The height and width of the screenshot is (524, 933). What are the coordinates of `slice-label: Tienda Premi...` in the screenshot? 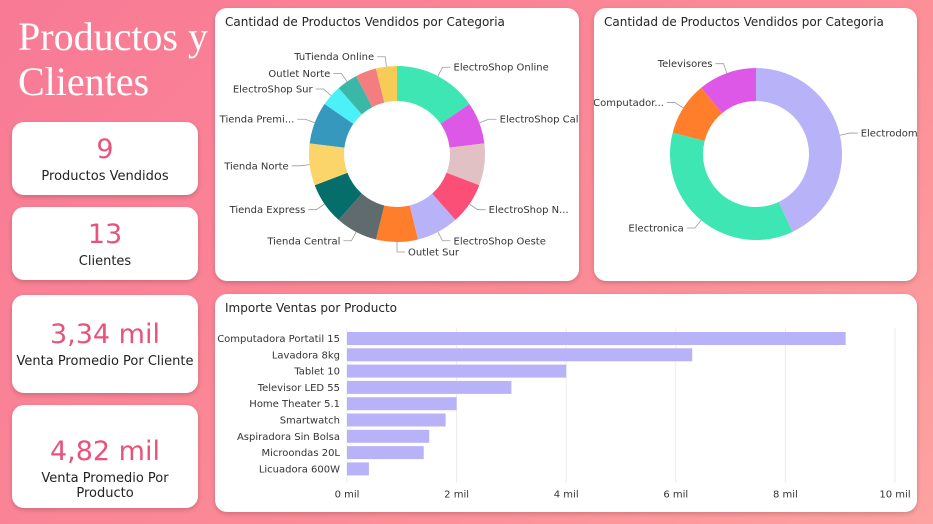 It's located at (257, 120).